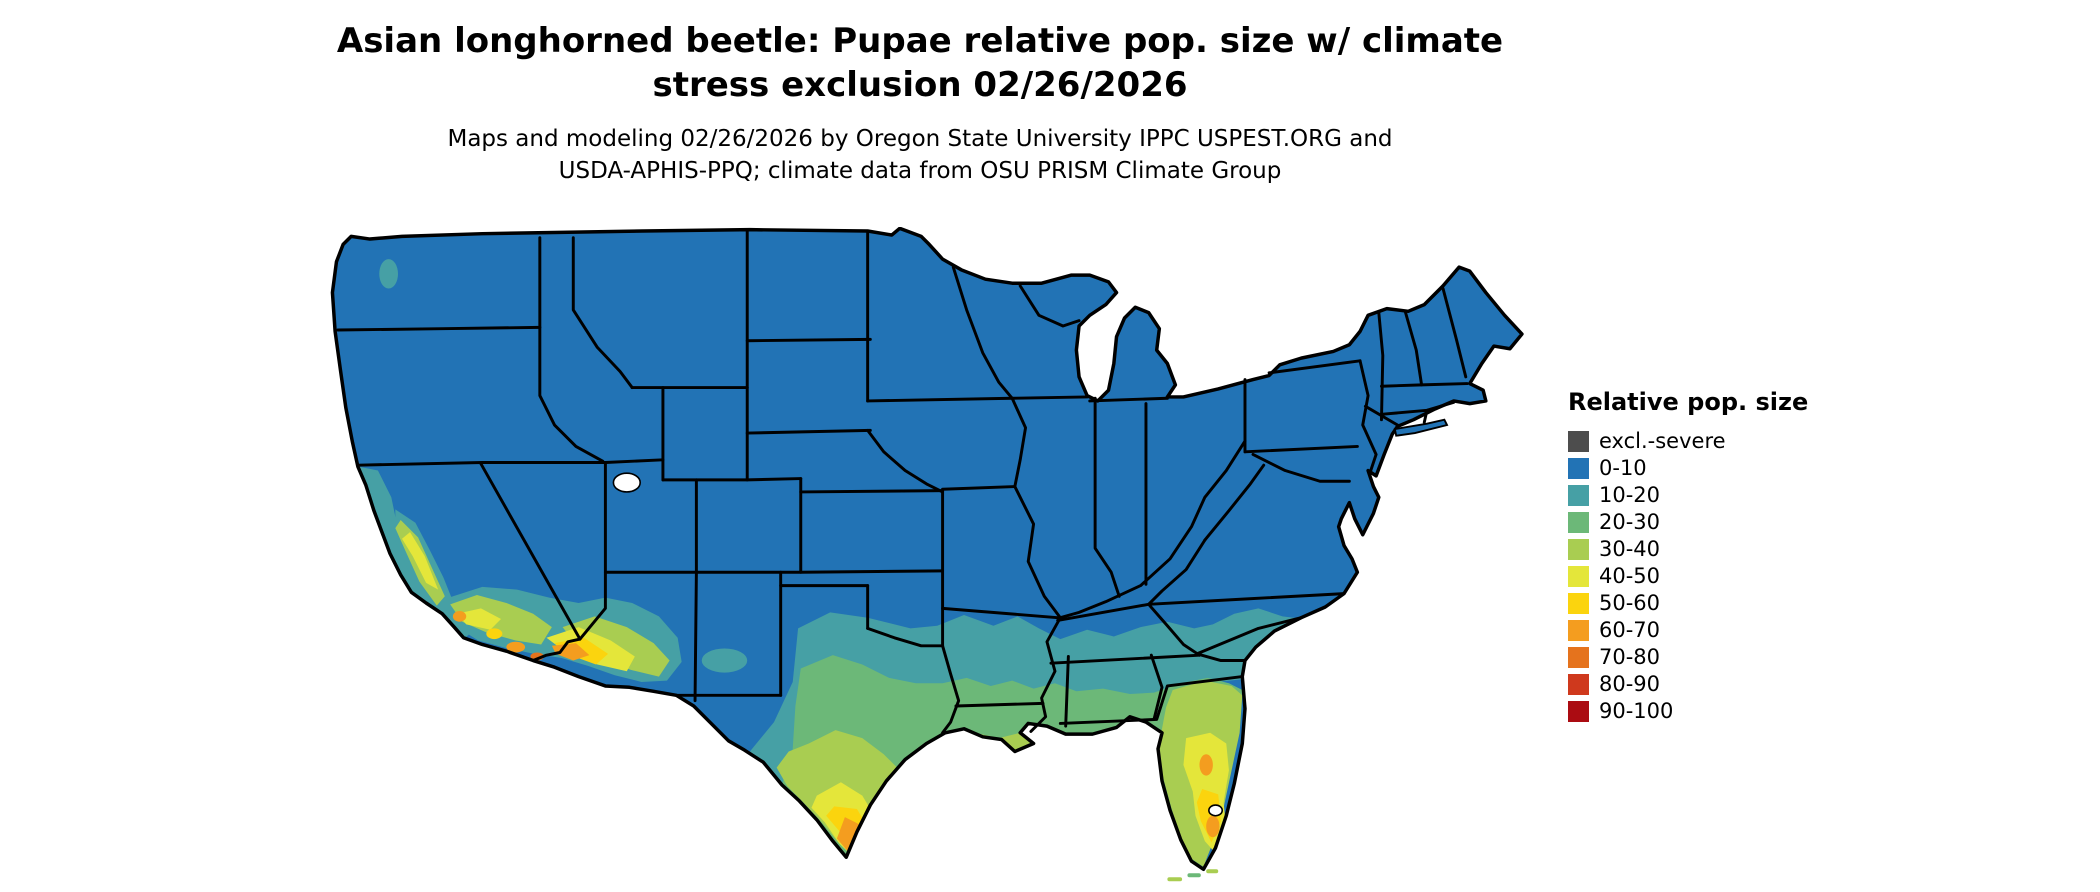  What do you see at coordinates (1128, 399) in the screenshot?
I see `border-mi-south` at bounding box center [1128, 399].